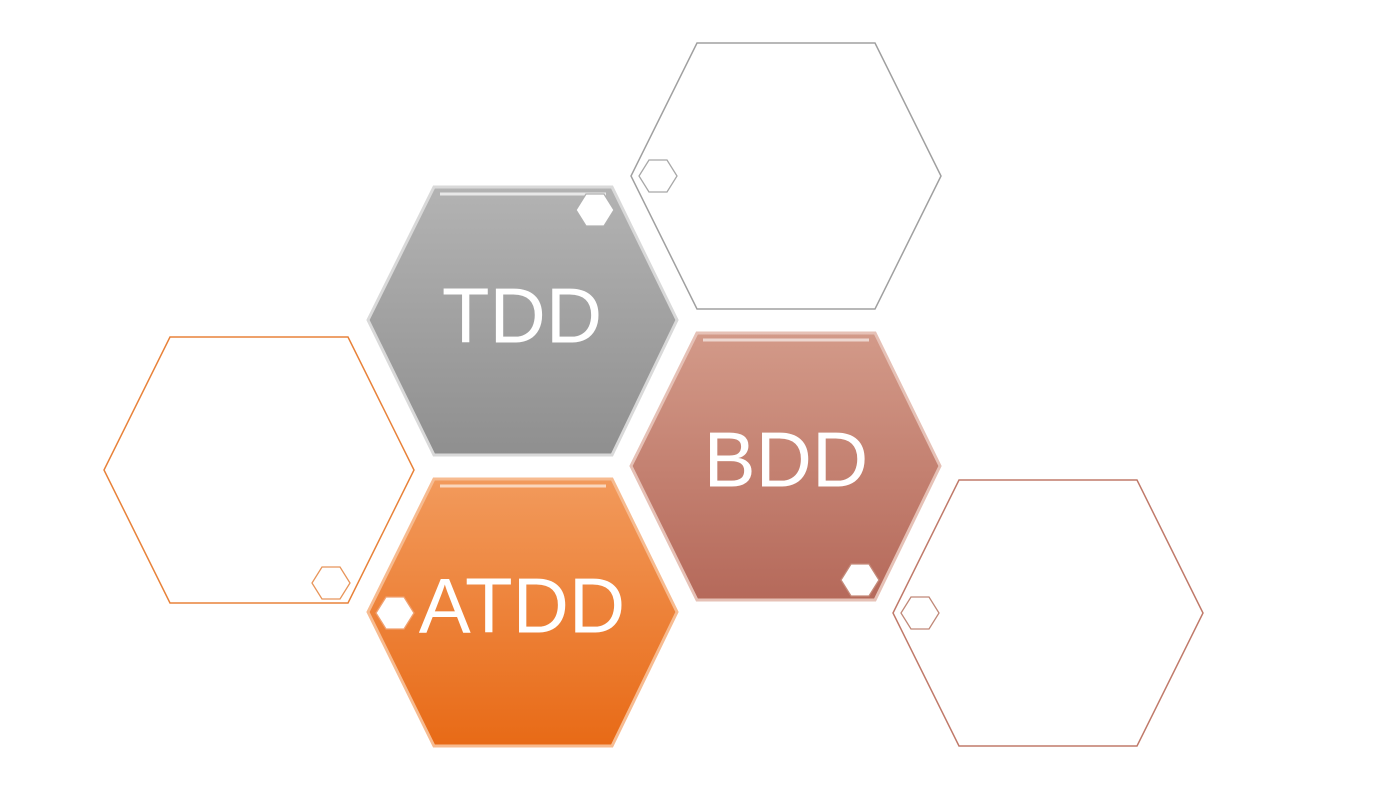 The image size is (1400, 803). What do you see at coordinates (786, 460) in the screenshot?
I see `bdd-label: BDD` at bounding box center [786, 460].